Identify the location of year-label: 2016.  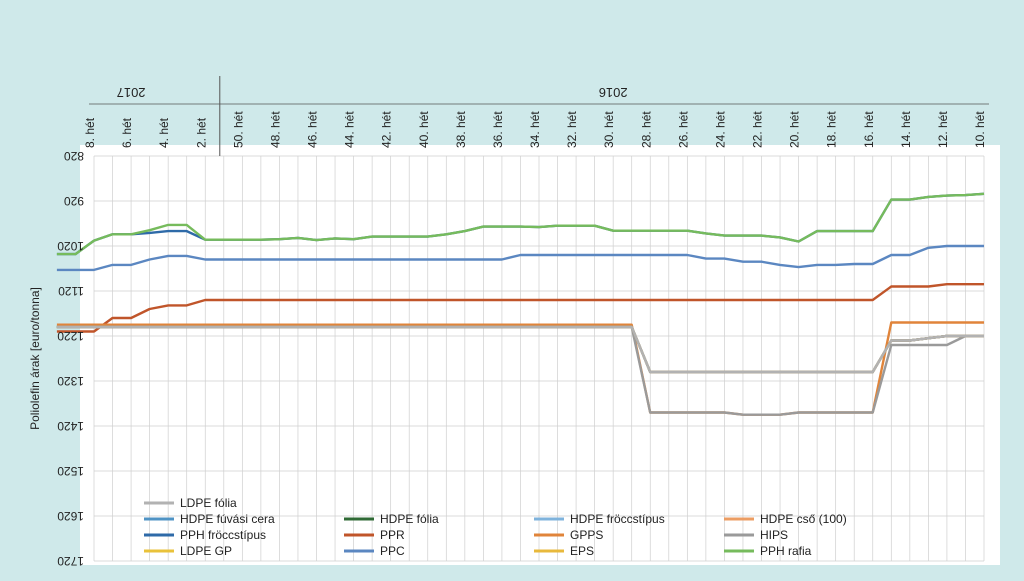
(613, 92).